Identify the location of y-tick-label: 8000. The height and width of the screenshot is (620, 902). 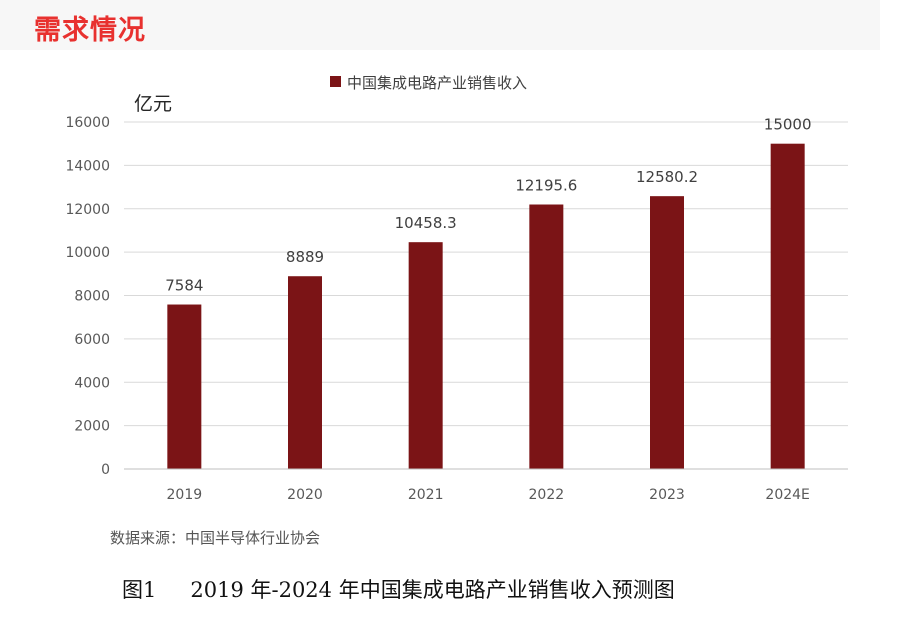
(92, 297).